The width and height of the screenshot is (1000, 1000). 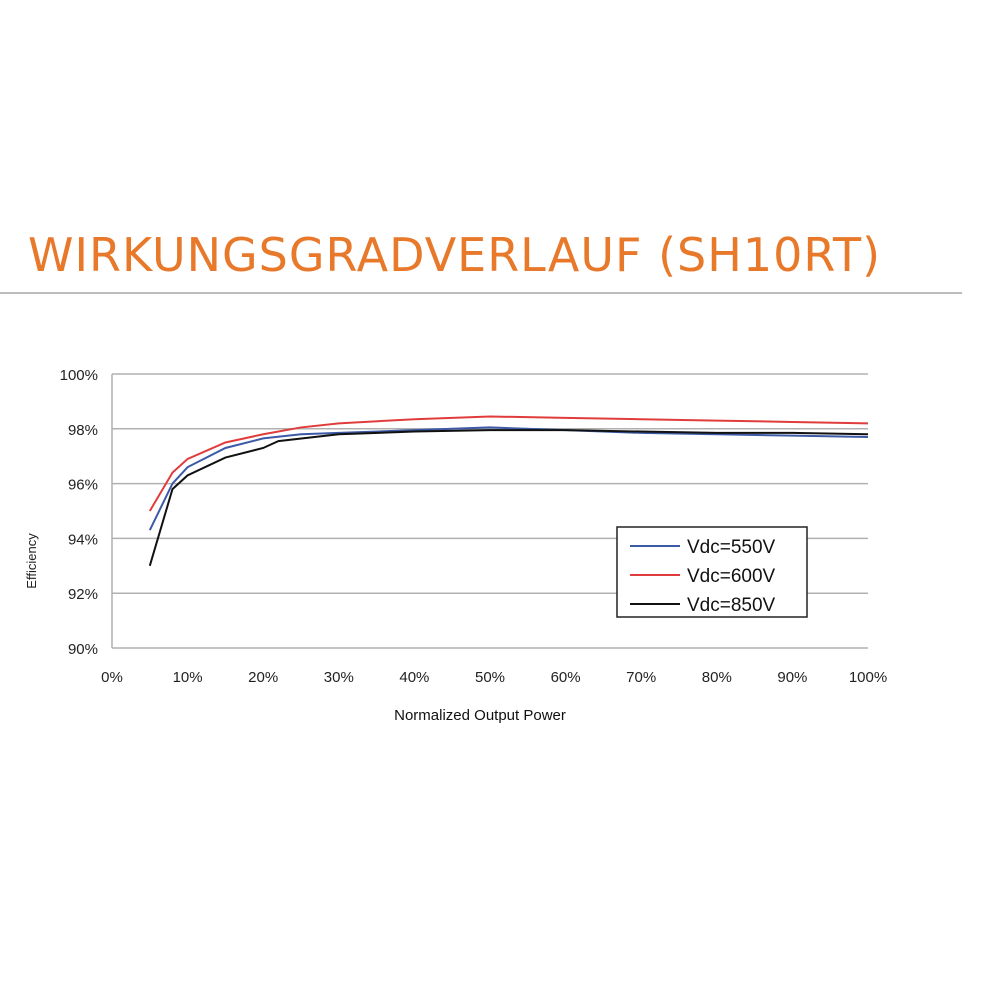 I want to click on x-tick-label: 30%, so click(x=339, y=677).